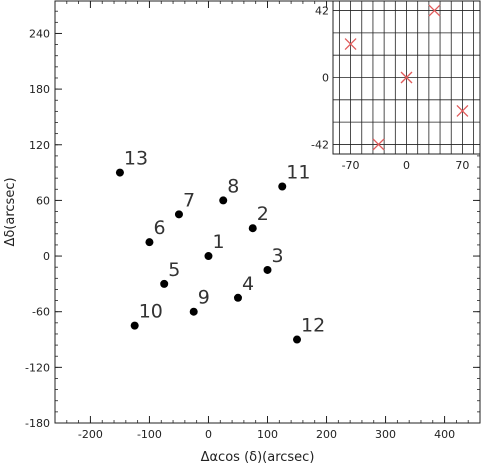 The width and height of the screenshot is (481, 466). Describe the element at coordinates (385, 434) in the screenshot. I see `x-tick-label: 300` at that location.